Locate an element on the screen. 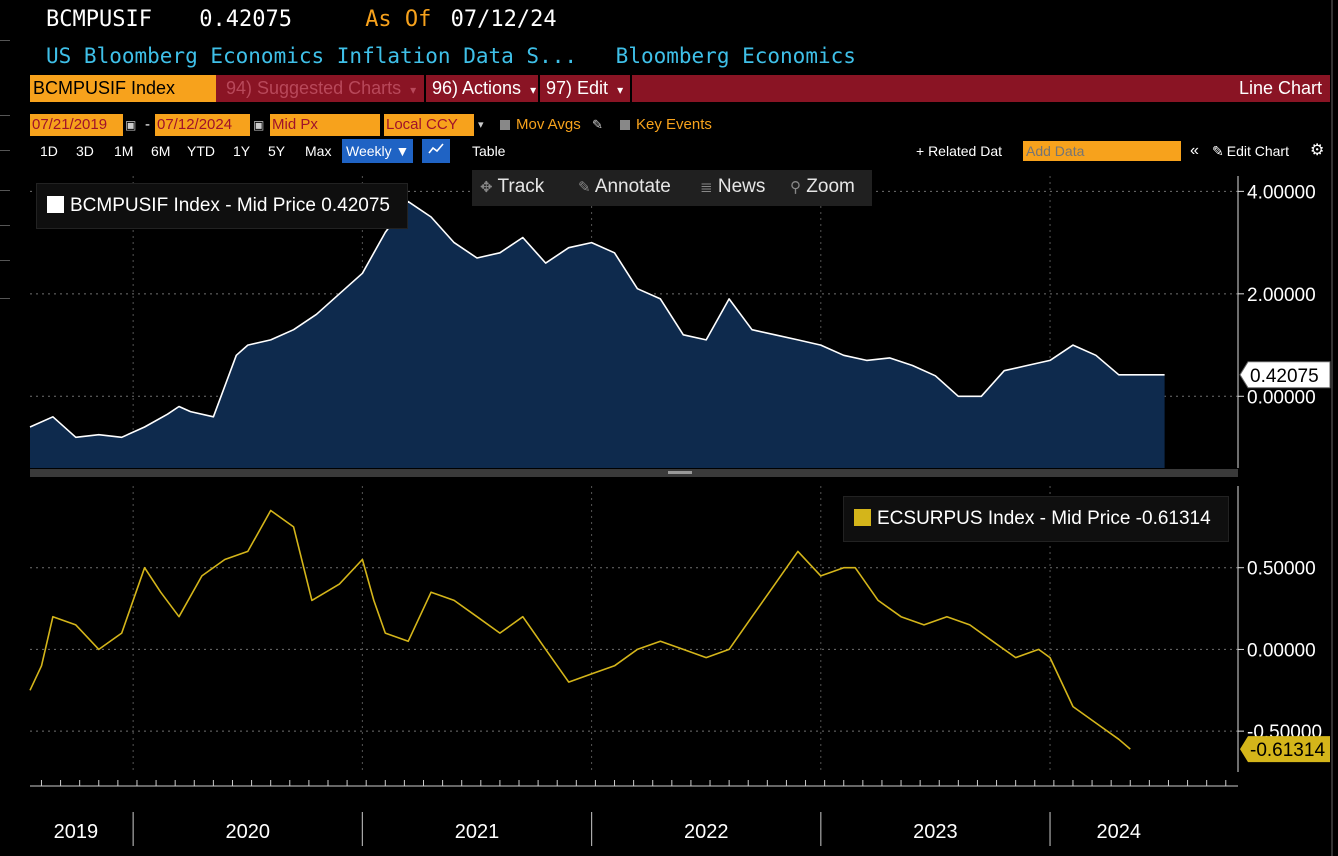 The width and height of the screenshot is (1338, 856). last-value-tag-top is located at coordinates (1285, 375).